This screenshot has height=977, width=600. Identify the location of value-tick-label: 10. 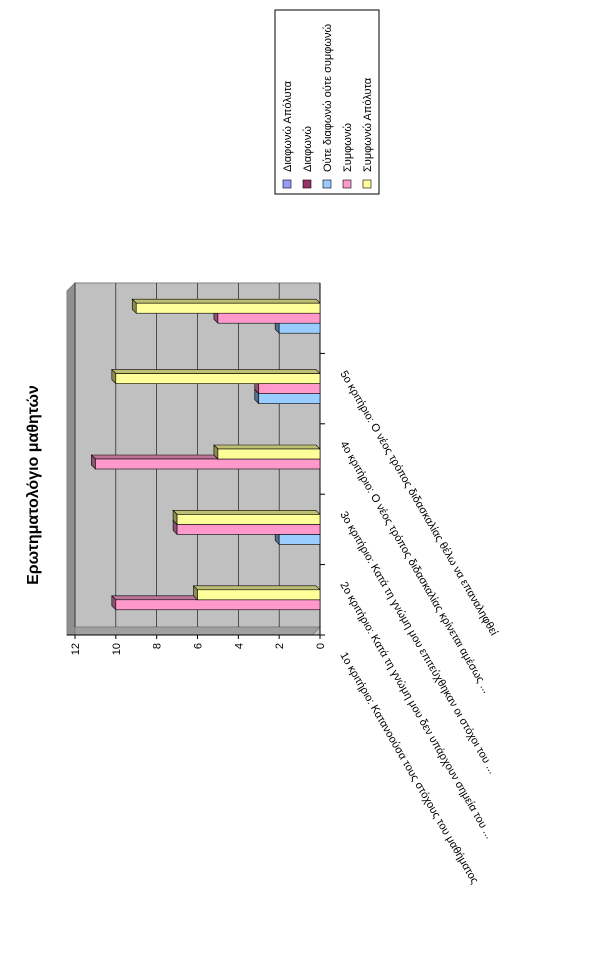
(117, 649).